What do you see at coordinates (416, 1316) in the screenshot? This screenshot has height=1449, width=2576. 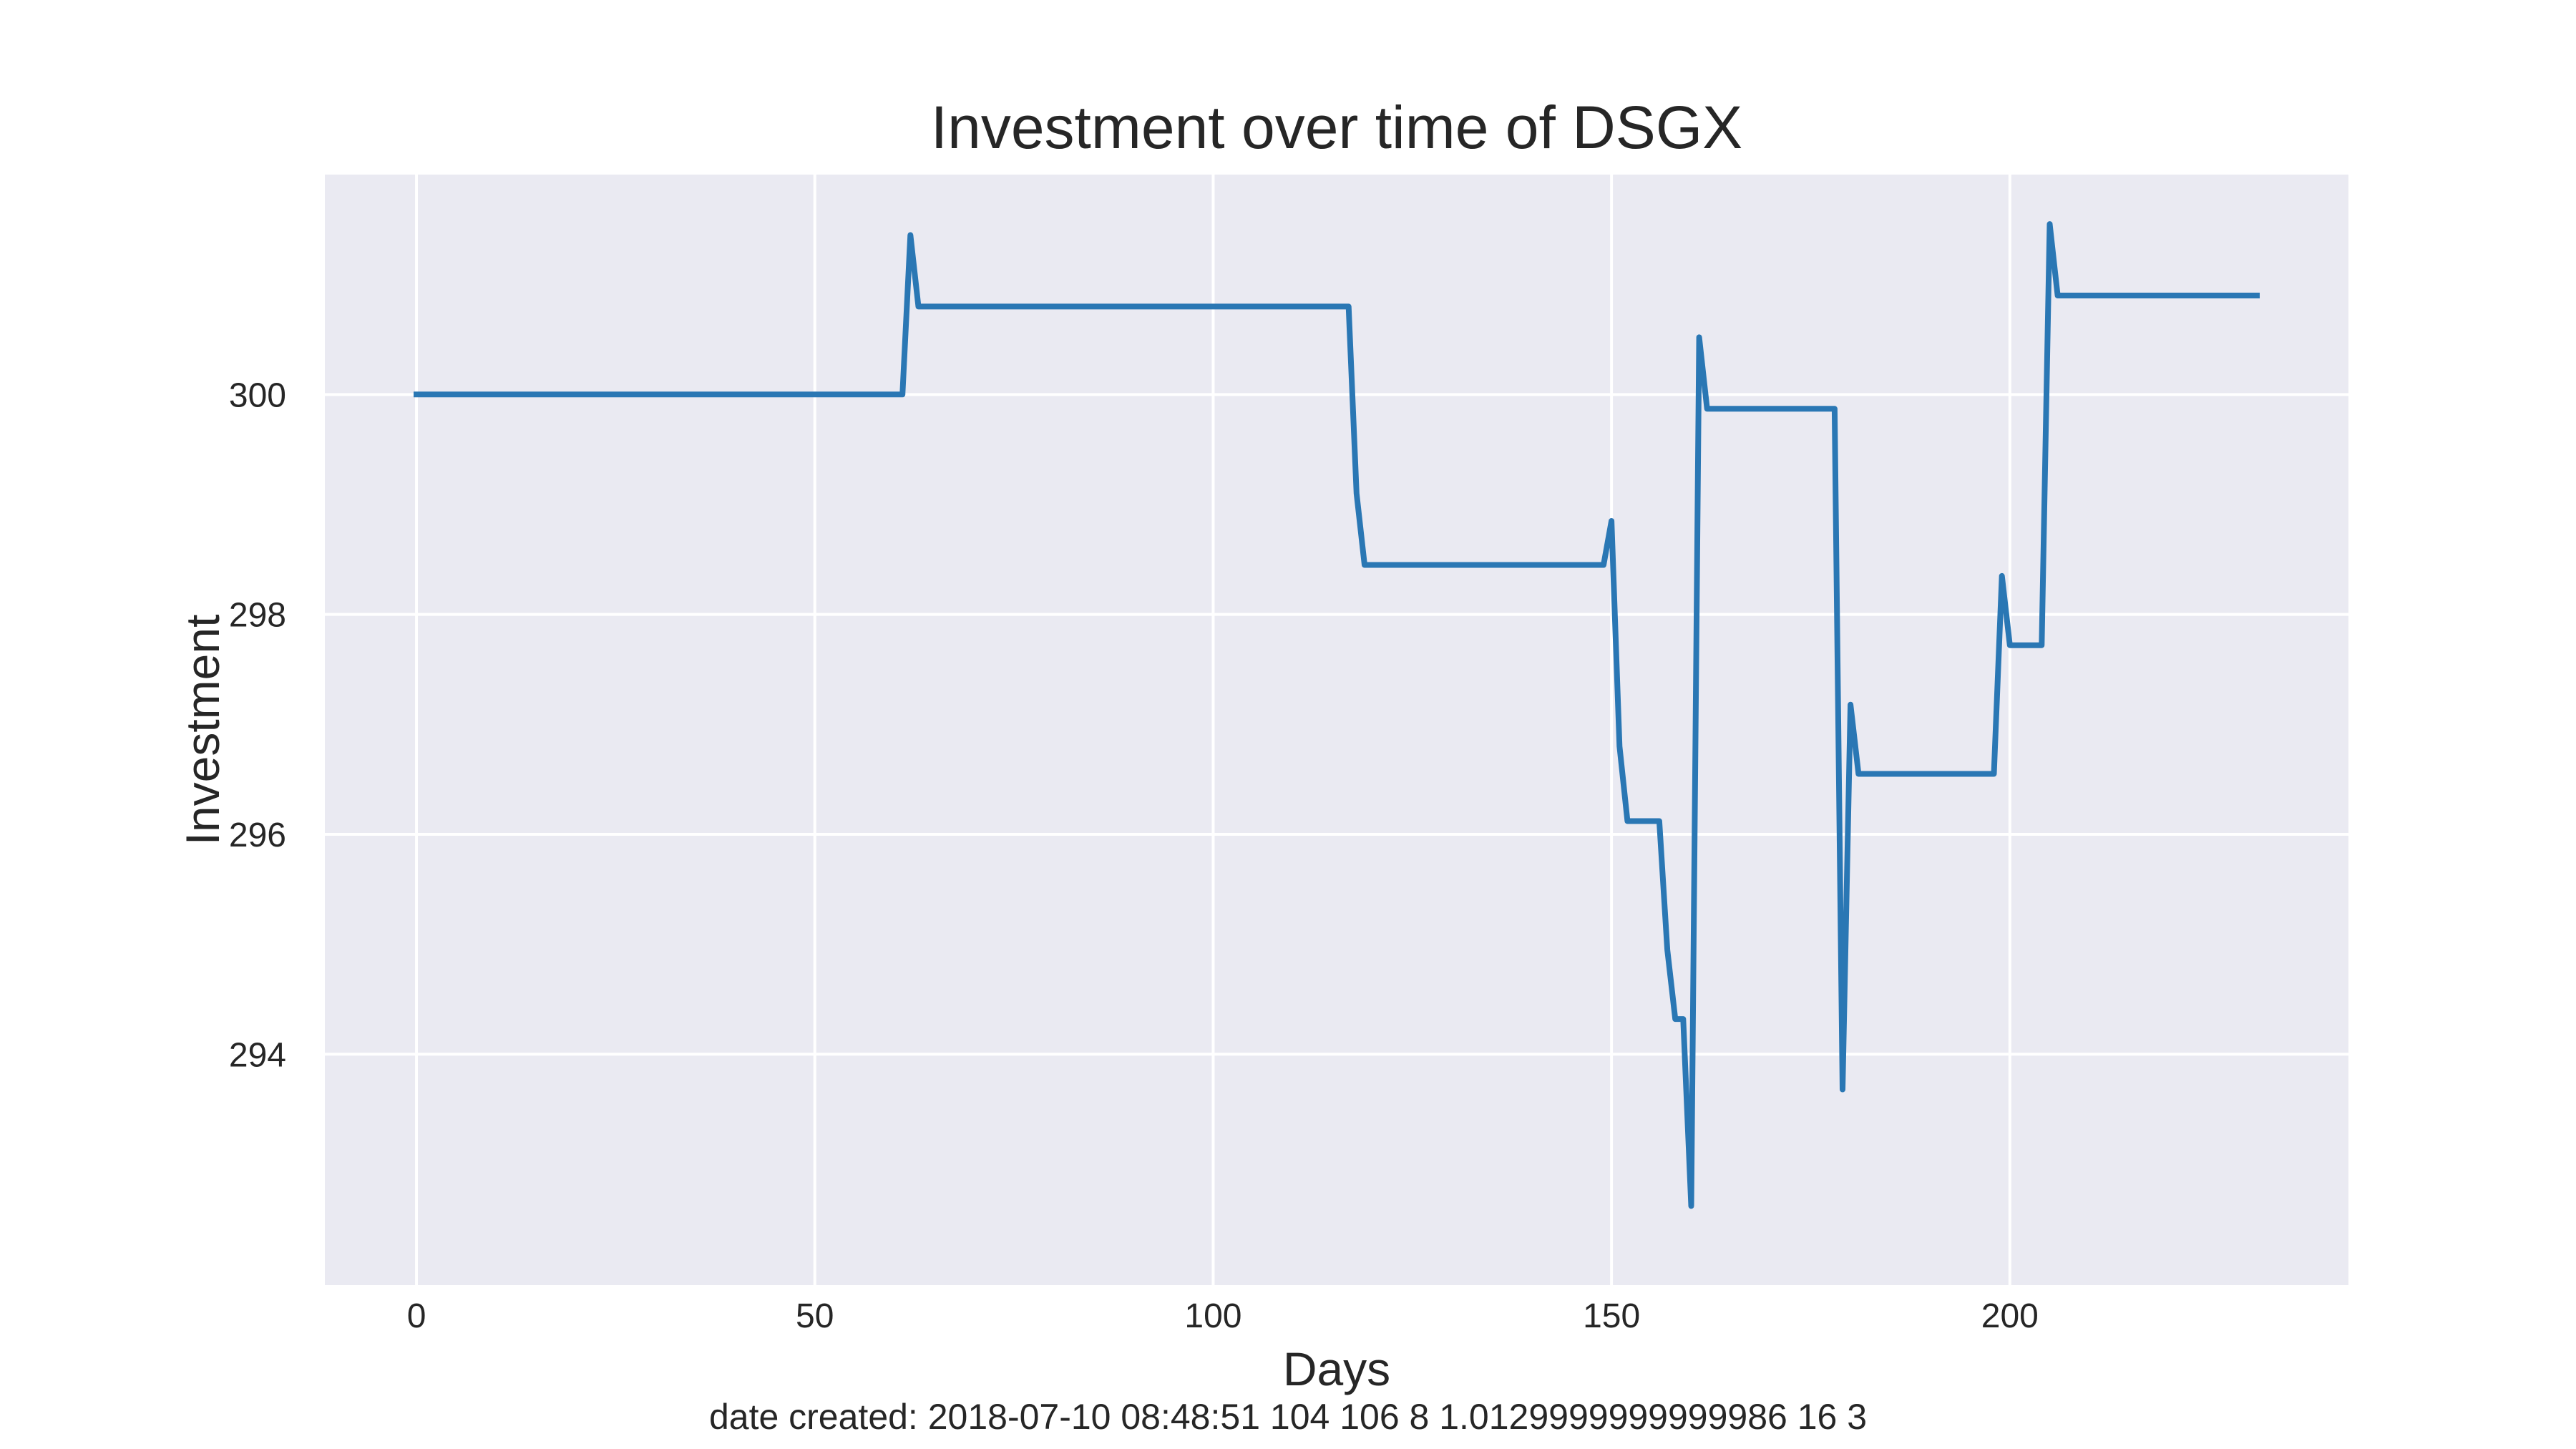 I see `x-tick-label: 0` at bounding box center [416, 1316].